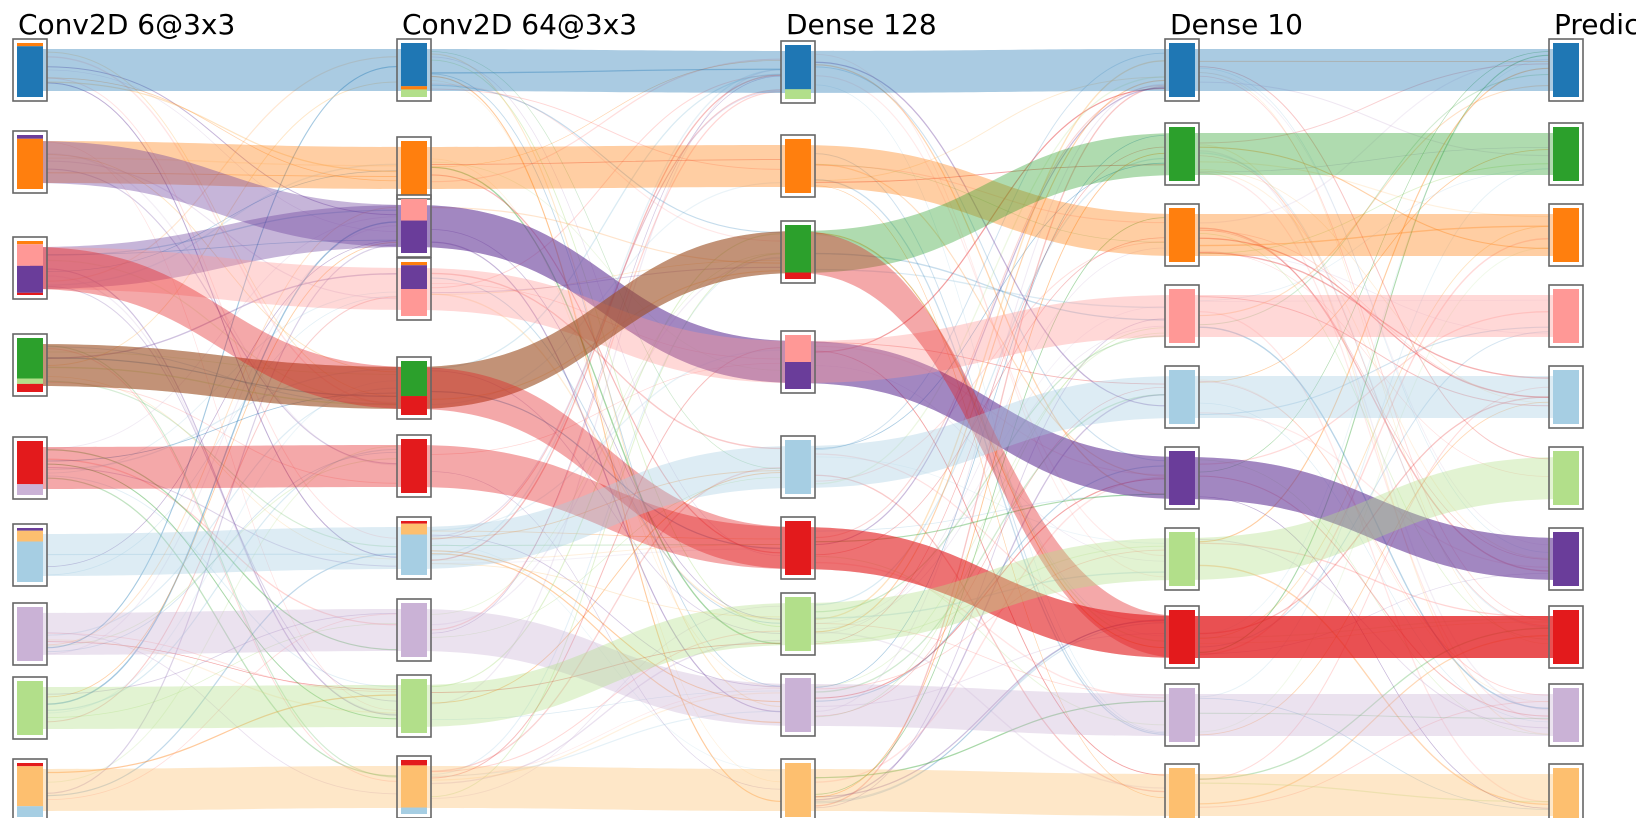 The width and height of the screenshot is (1636, 818). What do you see at coordinates (414, 810) in the screenshot?
I see `node-segment-c6` at bounding box center [414, 810].